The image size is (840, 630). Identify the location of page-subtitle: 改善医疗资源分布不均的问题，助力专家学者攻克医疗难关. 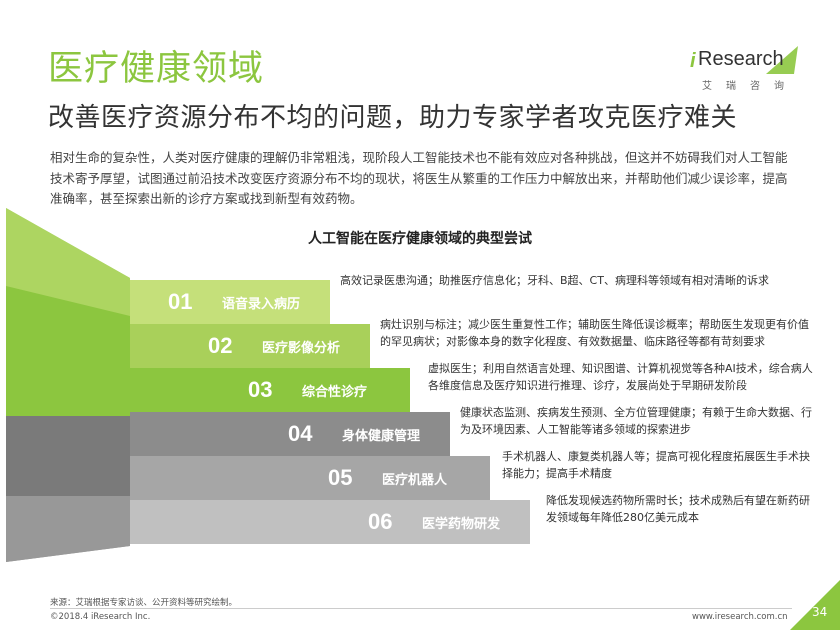
(393, 118).